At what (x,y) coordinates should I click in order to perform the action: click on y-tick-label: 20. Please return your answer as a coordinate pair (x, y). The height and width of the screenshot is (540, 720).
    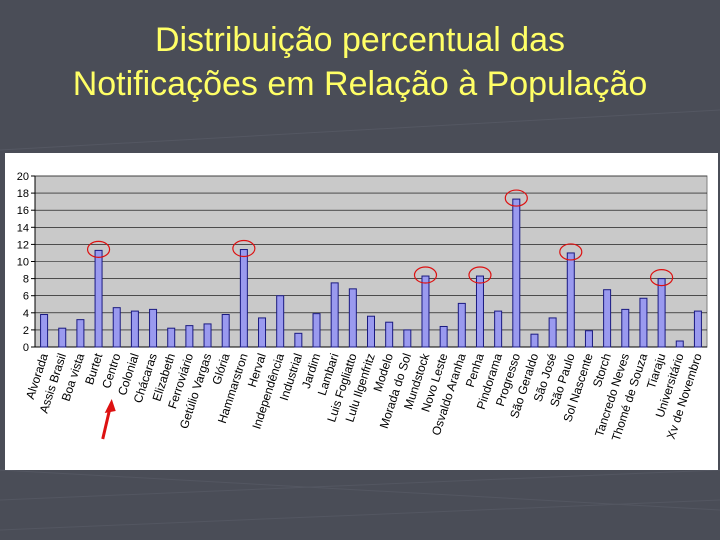
    Looking at the image, I should click on (23, 177).